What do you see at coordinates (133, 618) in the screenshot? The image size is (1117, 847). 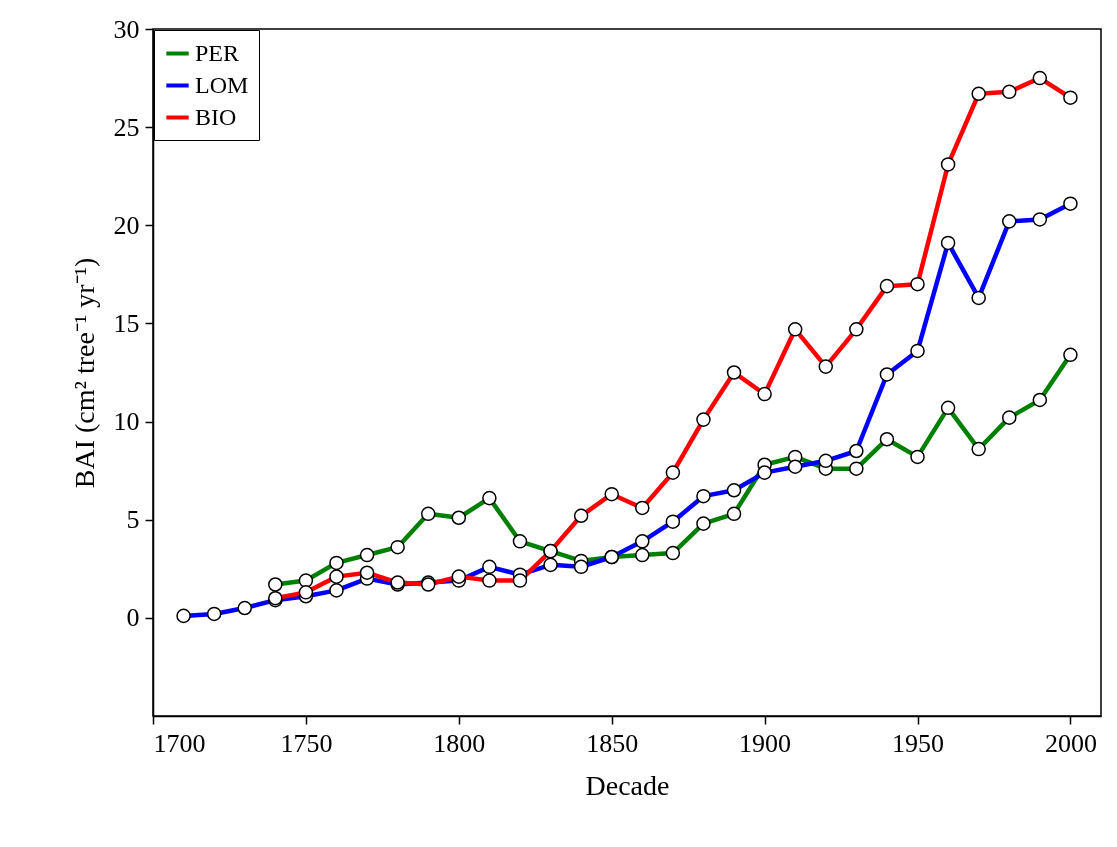 I see `y-tick-label: 0` at bounding box center [133, 618].